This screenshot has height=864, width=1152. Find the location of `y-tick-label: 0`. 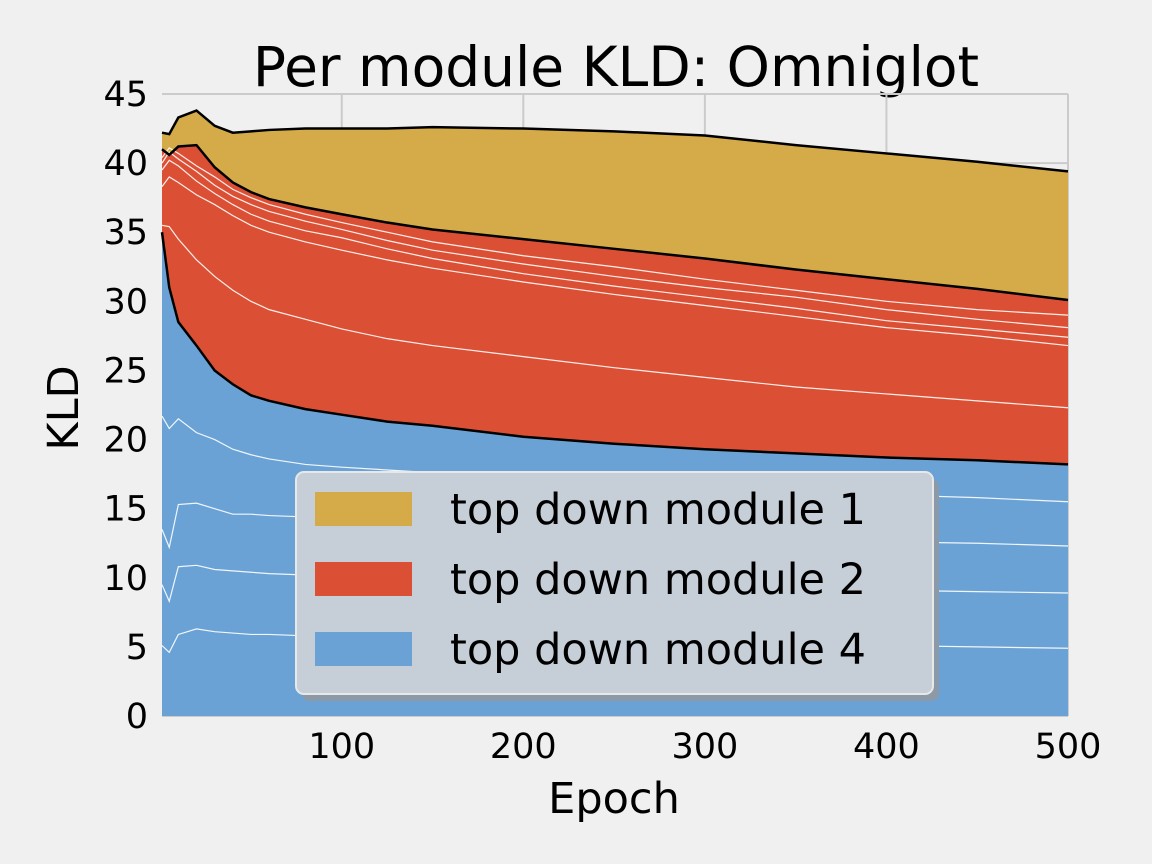

y-tick-label: 0 is located at coordinates (137, 717).